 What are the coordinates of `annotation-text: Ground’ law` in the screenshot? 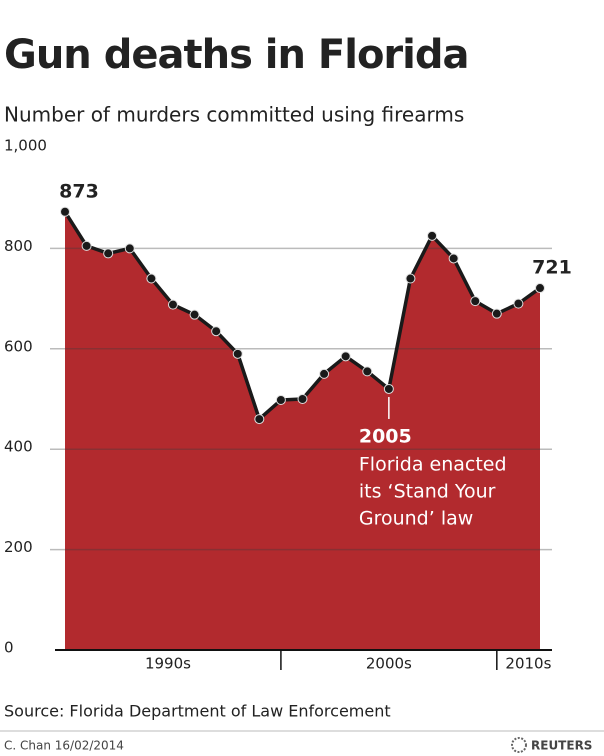 It's located at (416, 519).